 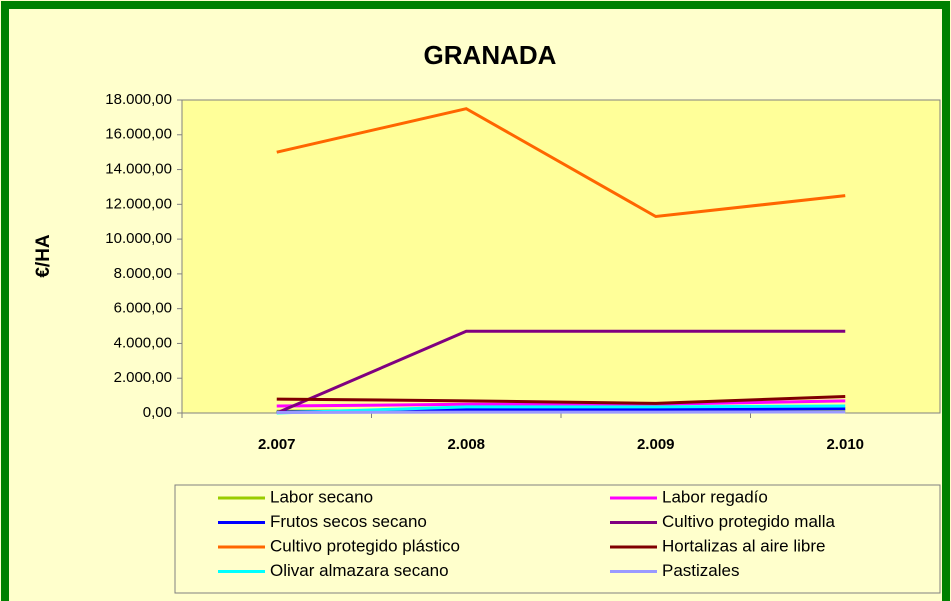 What do you see at coordinates (348, 521) in the screenshot?
I see `legend-label: Frutos secos secano` at bounding box center [348, 521].